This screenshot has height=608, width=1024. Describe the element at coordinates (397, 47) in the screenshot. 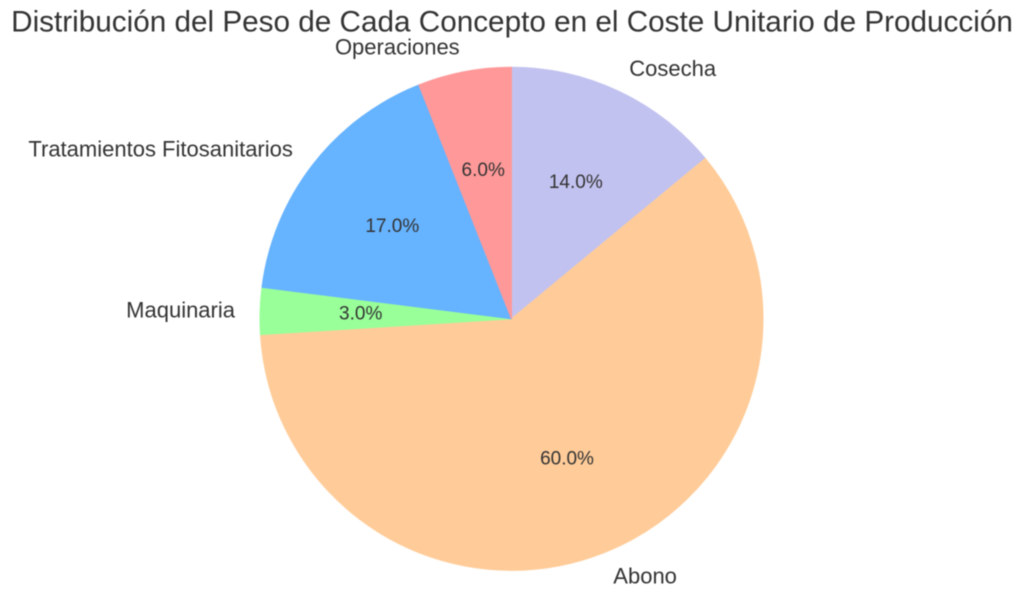

I see `svg-text: Operaciones` at that location.